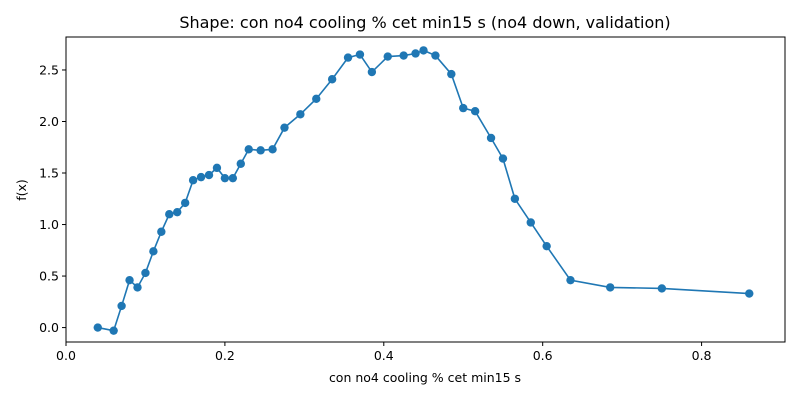 The height and width of the screenshot is (400, 800). Describe the element at coordinates (225, 355) in the screenshot. I see `x-tick-label: 0.2` at that location.